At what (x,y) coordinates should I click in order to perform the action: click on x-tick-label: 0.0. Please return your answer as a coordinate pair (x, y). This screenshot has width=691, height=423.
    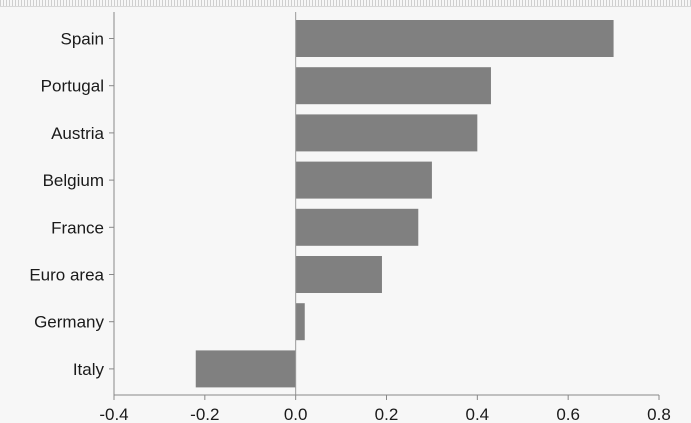
    Looking at the image, I should click on (296, 414).